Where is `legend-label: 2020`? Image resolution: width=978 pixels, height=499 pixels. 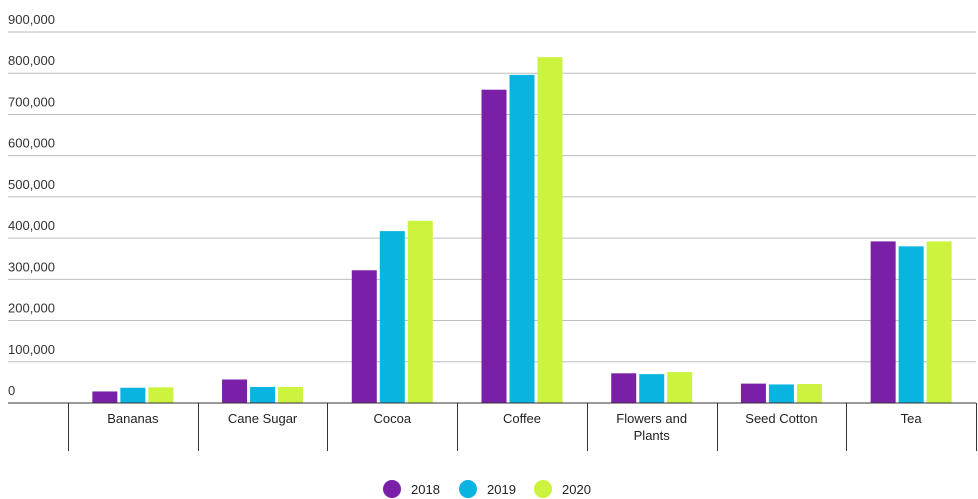
legend-label: 2020 is located at coordinates (576, 489).